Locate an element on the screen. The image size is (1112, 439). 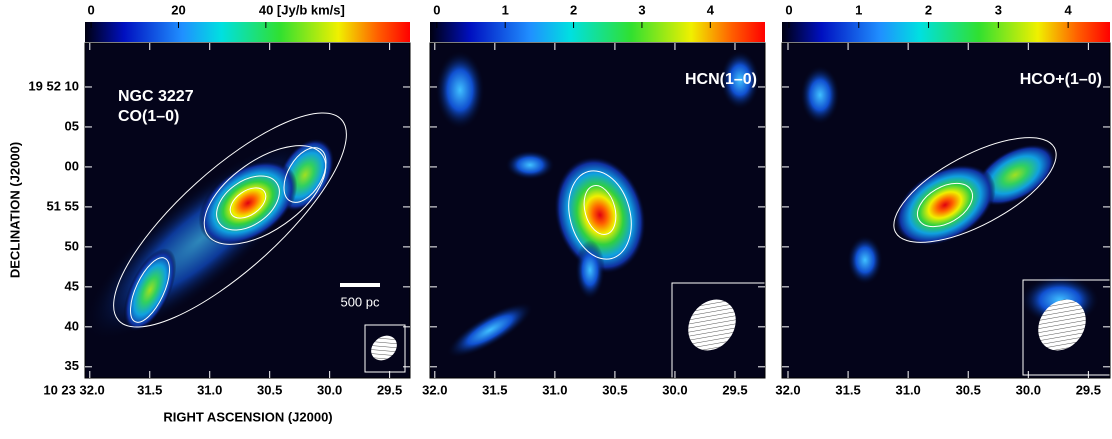
y-tick-label: 50 is located at coordinates (72, 245).